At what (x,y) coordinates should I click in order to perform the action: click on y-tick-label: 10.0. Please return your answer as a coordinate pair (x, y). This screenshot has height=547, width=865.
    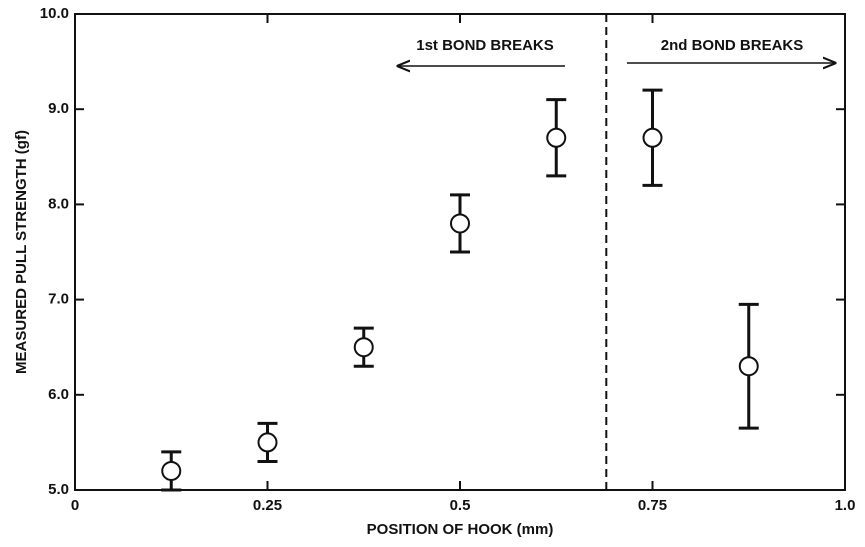
    Looking at the image, I should click on (54, 13).